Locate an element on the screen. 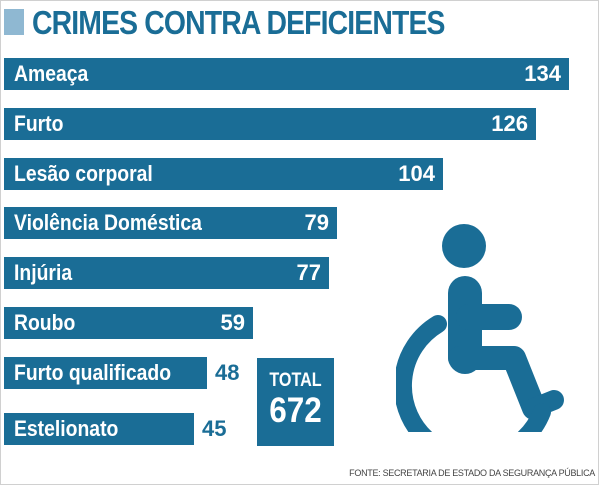  bar-value-1: 126 is located at coordinates (509, 123).